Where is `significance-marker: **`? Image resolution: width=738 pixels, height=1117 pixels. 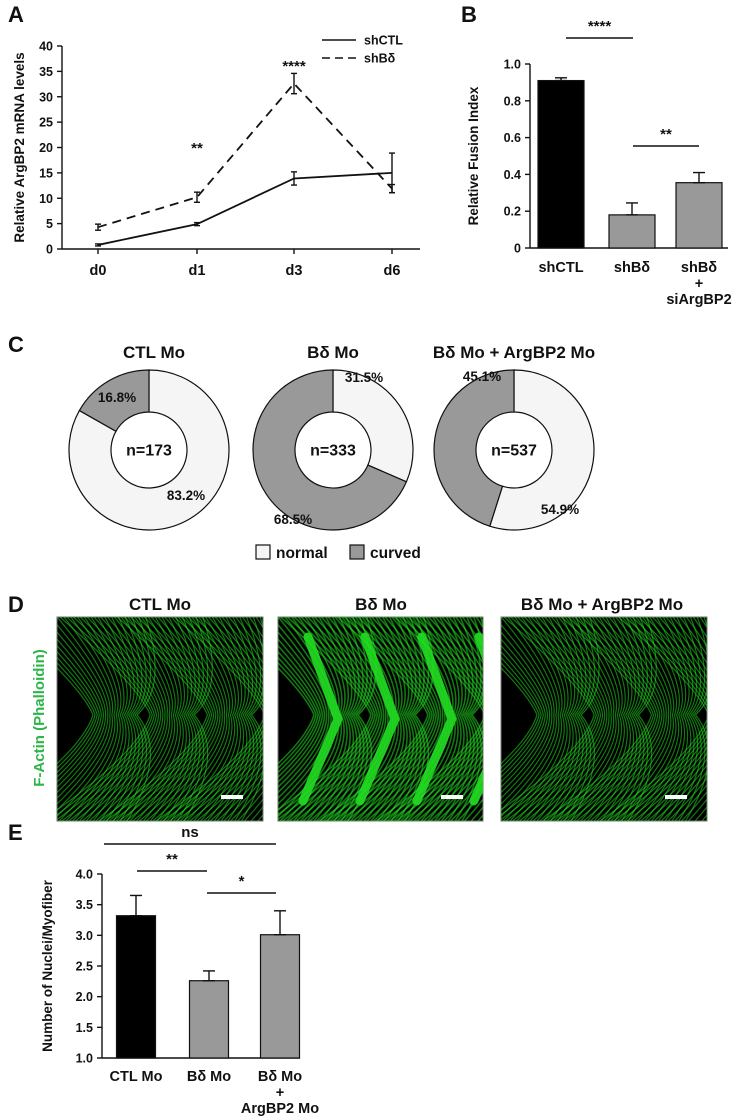 significance-marker: ** is located at coordinates (197, 148).